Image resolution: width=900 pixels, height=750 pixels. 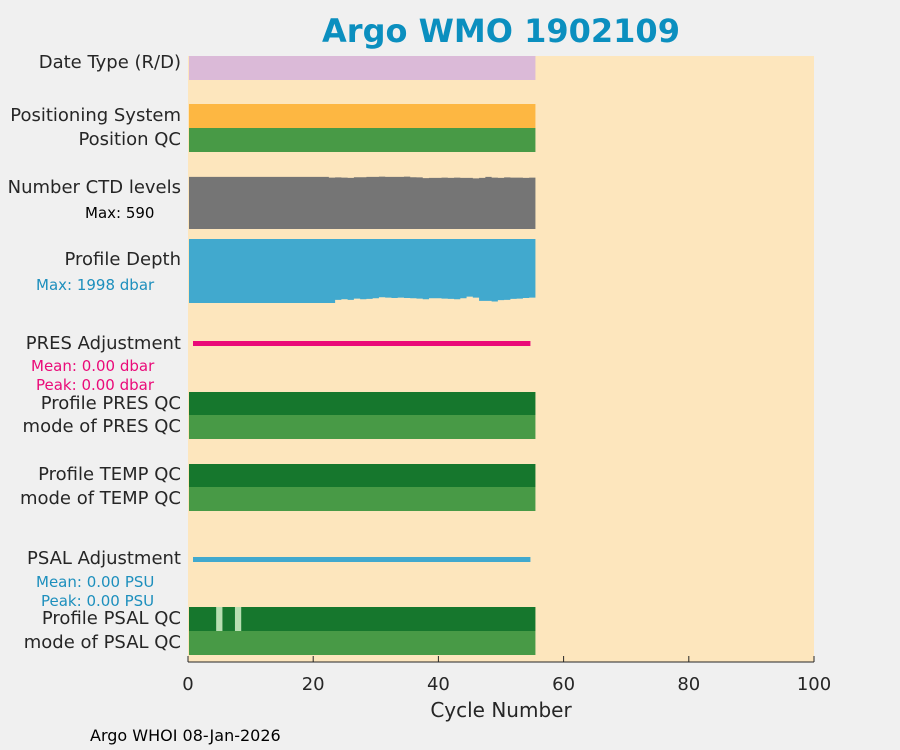 I want to click on ctd-max-label: Max: 590, so click(x=120, y=213).